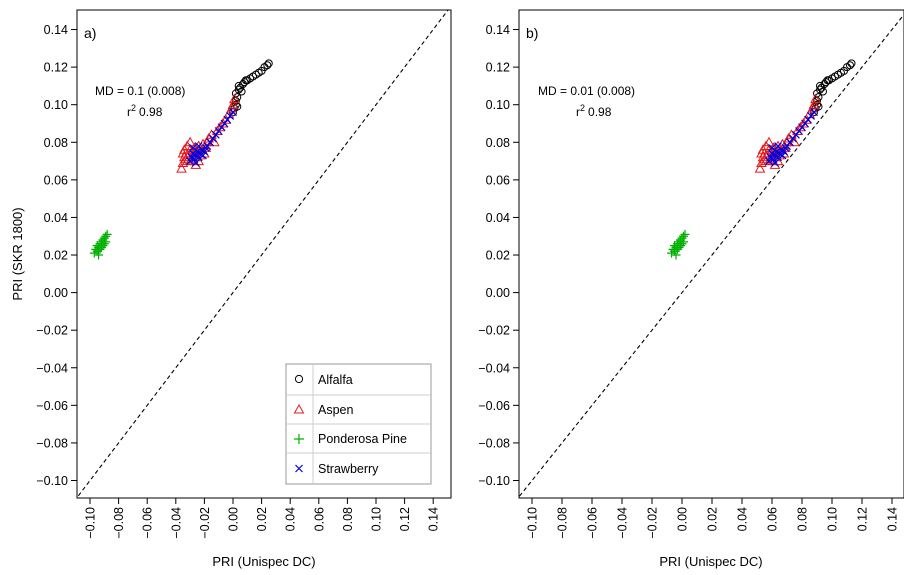 The height and width of the screenshot is (575, 904). What do you see at coordinates (532, 33) in the screenshot?
I see `panel-label: b)` at bounding box center [532, 33].